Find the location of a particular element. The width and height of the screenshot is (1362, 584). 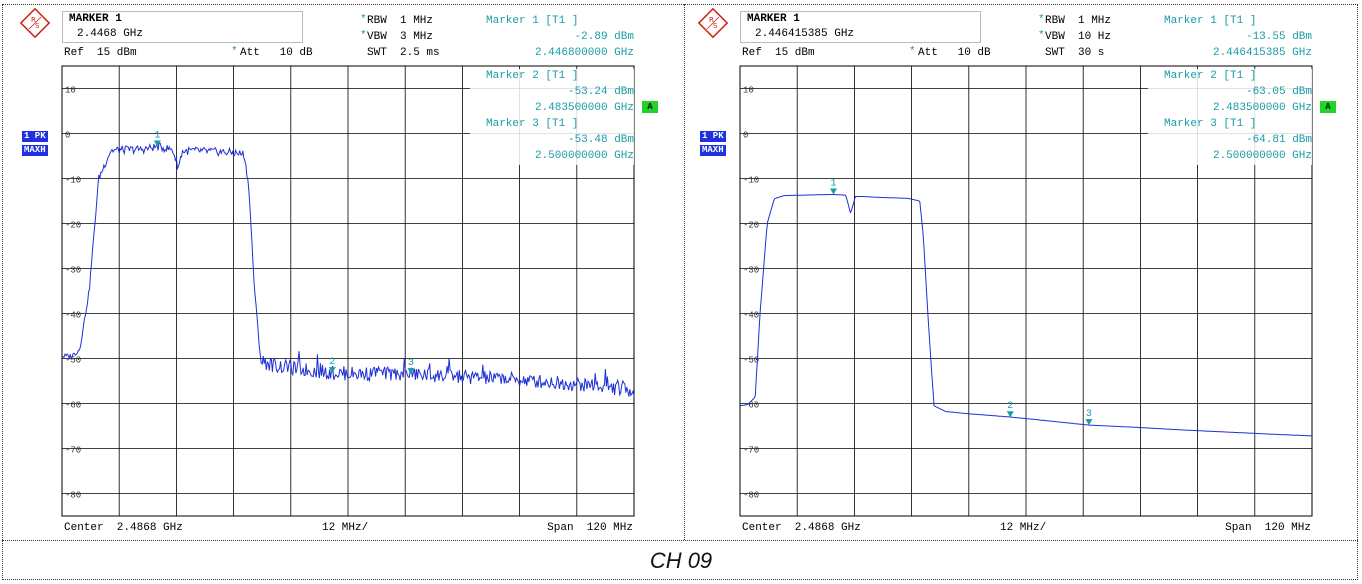

marker-box-value: 2.4468 GHz is located at coordinates (110, 34).